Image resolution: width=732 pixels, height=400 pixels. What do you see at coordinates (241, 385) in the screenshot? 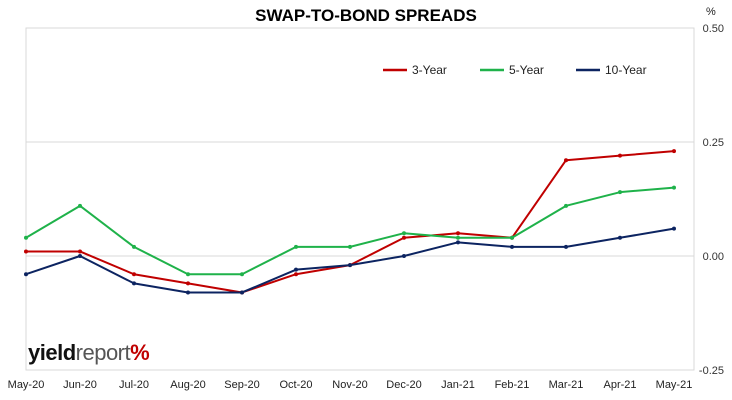
I see `x-tick-label: Sep-20` at bounding box center [241, 385].